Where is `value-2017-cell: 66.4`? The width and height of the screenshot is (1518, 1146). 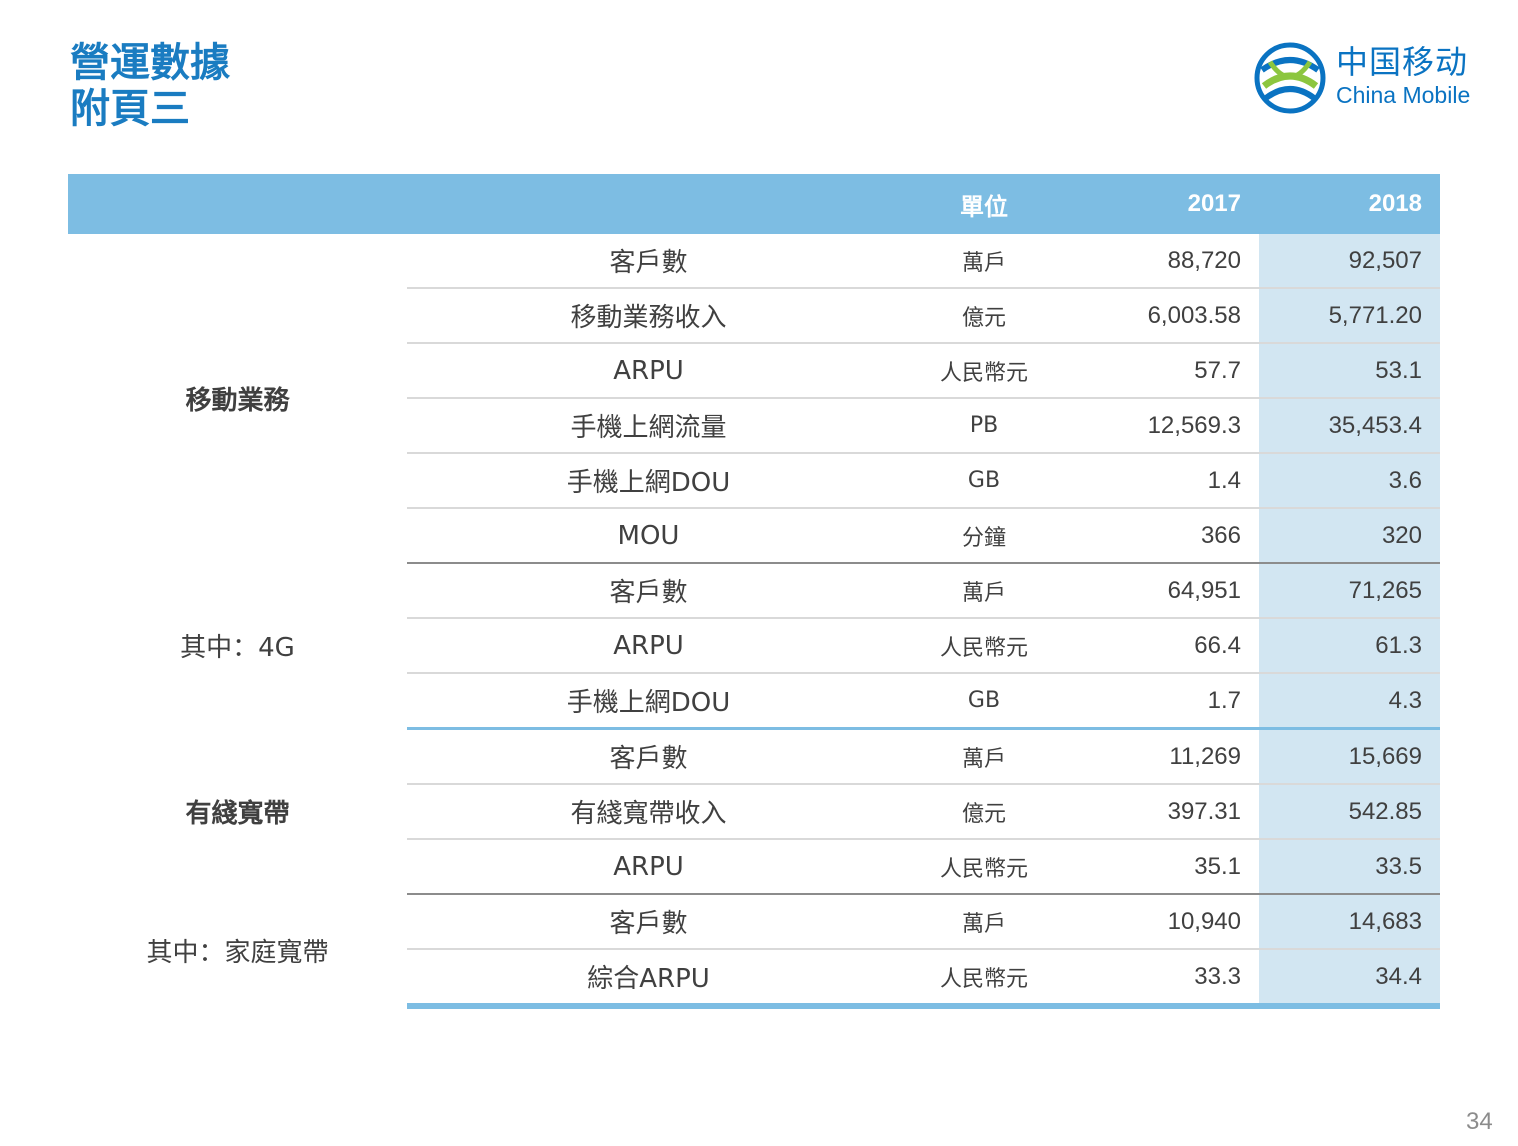
value-2017-cell: 66.4 is located at coordinates (1168, 646).